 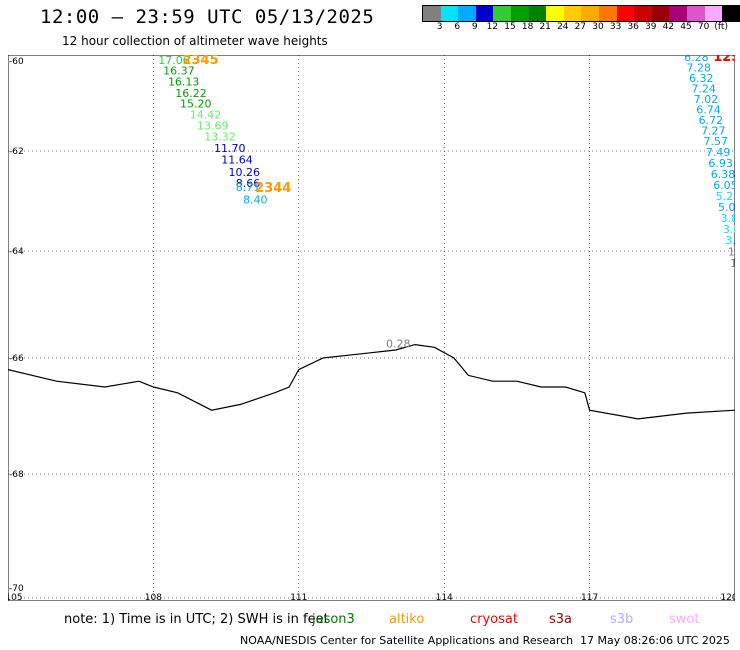 I want to click on wave-height-value: 7.27, so click(x=713, y=131).